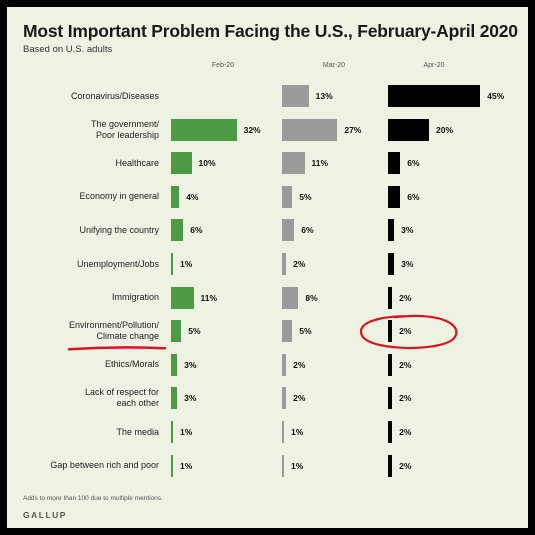 The height and width of the screenshot is (535, 535). What do you see at coordinates (124, 129) in the screenshot?
I see `category-label-the-government-poor-leadership: The government/Poor leadership` at bounding box center [124, 129].